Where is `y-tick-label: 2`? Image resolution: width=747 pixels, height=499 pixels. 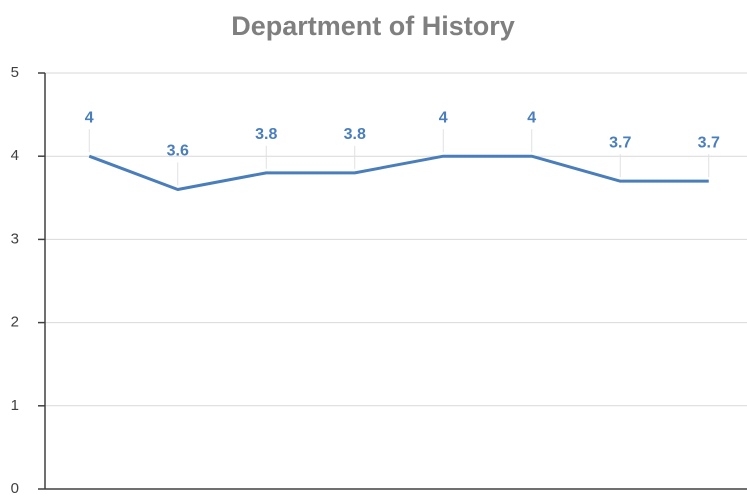
y-tick-label: 2 is located at coordinates (15, 322).